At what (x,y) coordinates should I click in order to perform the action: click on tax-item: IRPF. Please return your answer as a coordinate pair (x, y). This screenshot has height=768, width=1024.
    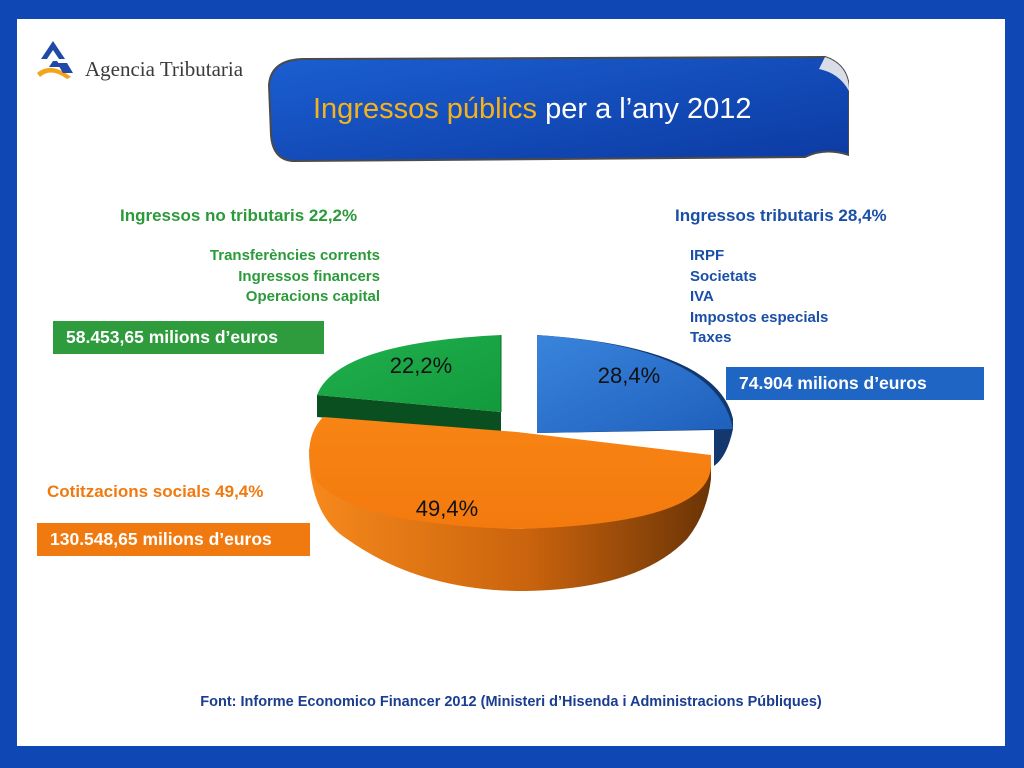
    Looking at the image, I should click on (707, 255).